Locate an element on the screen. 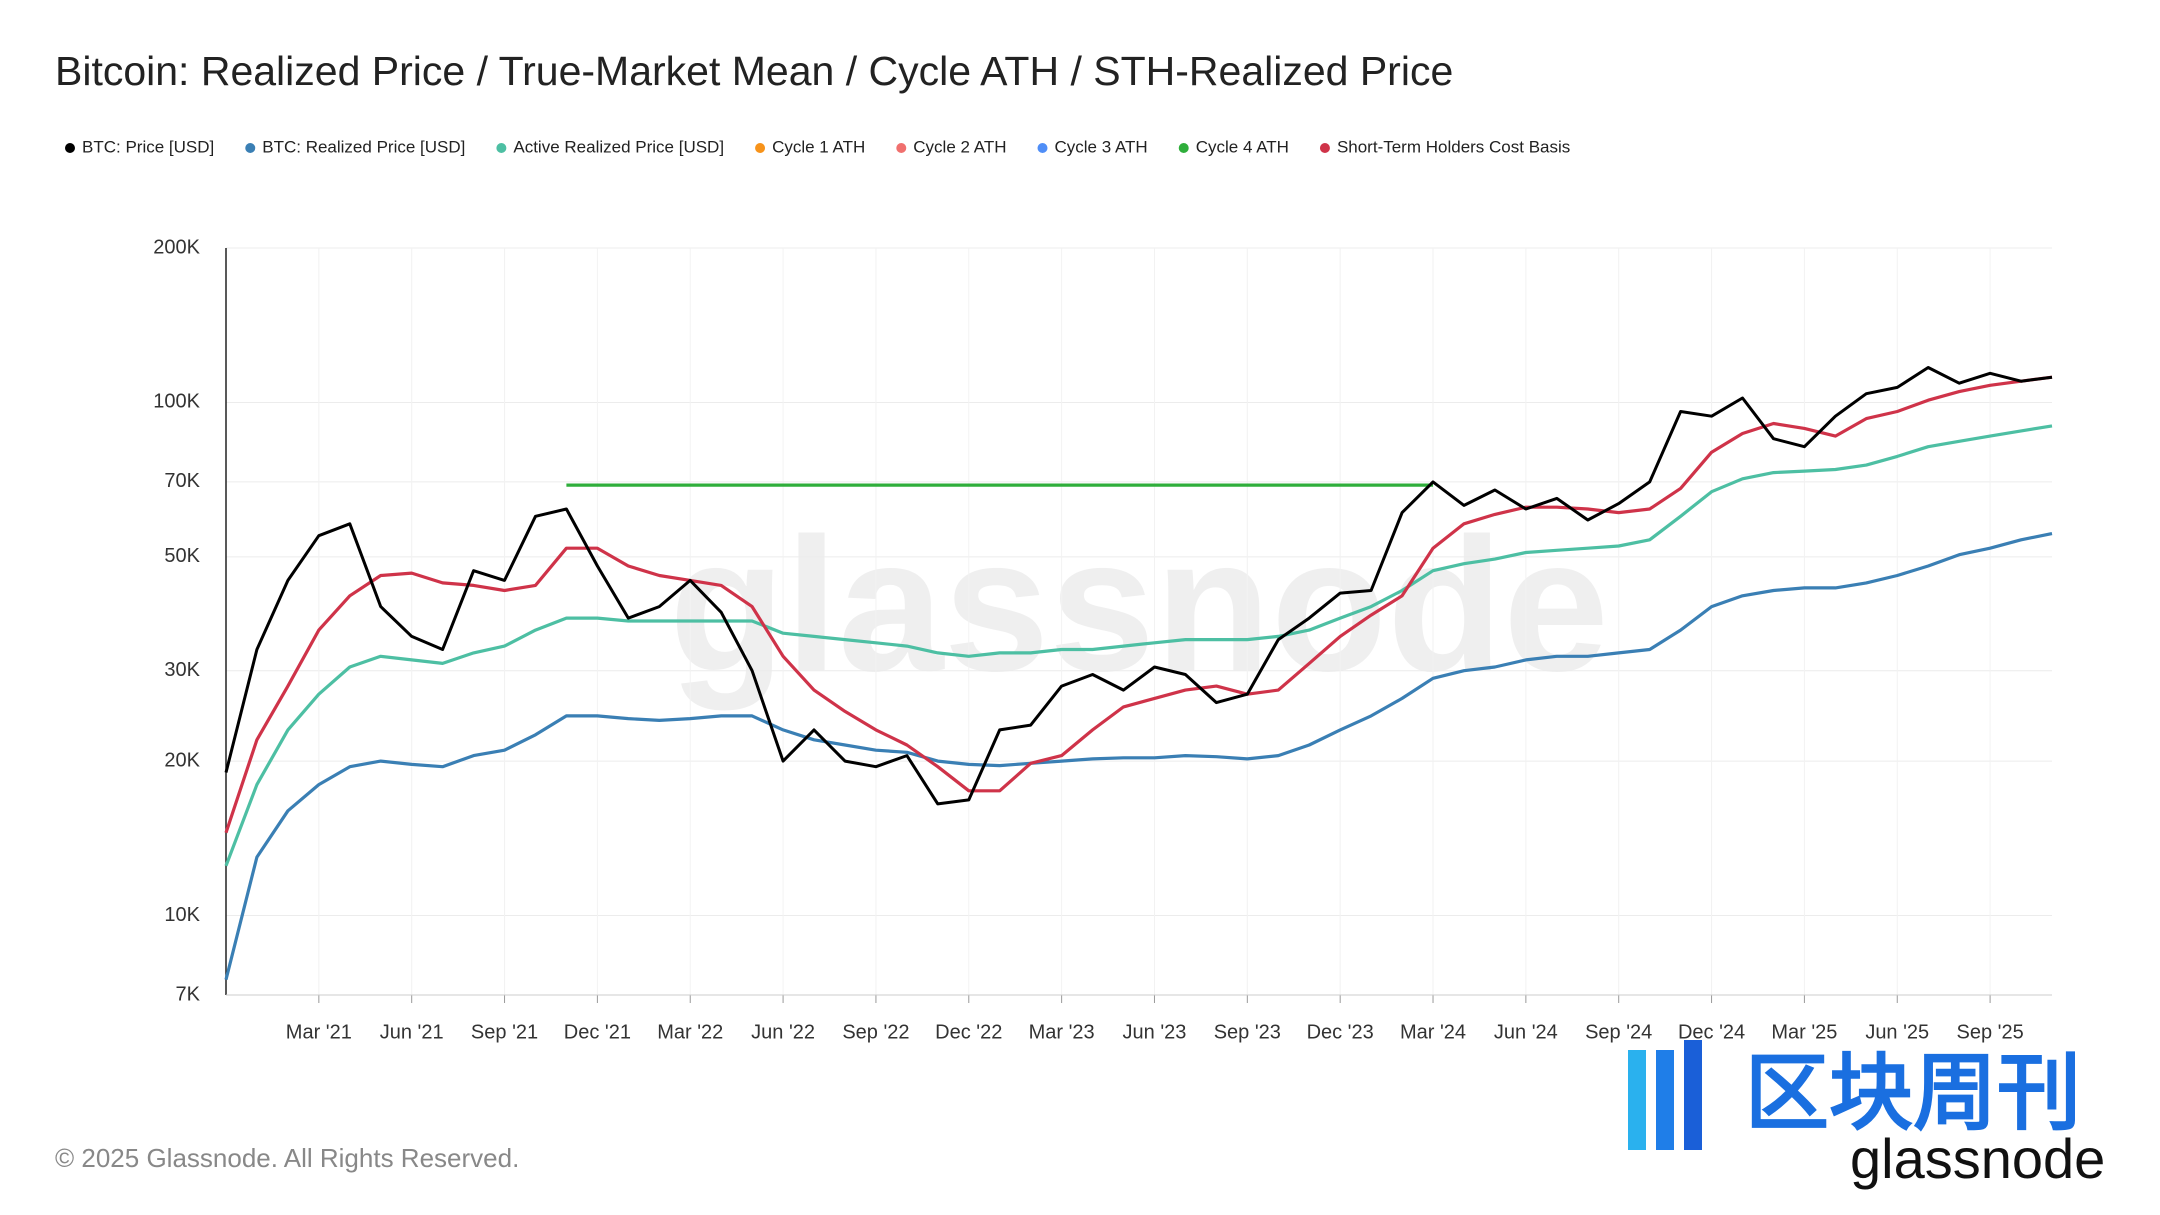 The image size is (2160, 1215). x-tick-label: Jun '25 is located at coordinates (1897, 1032).